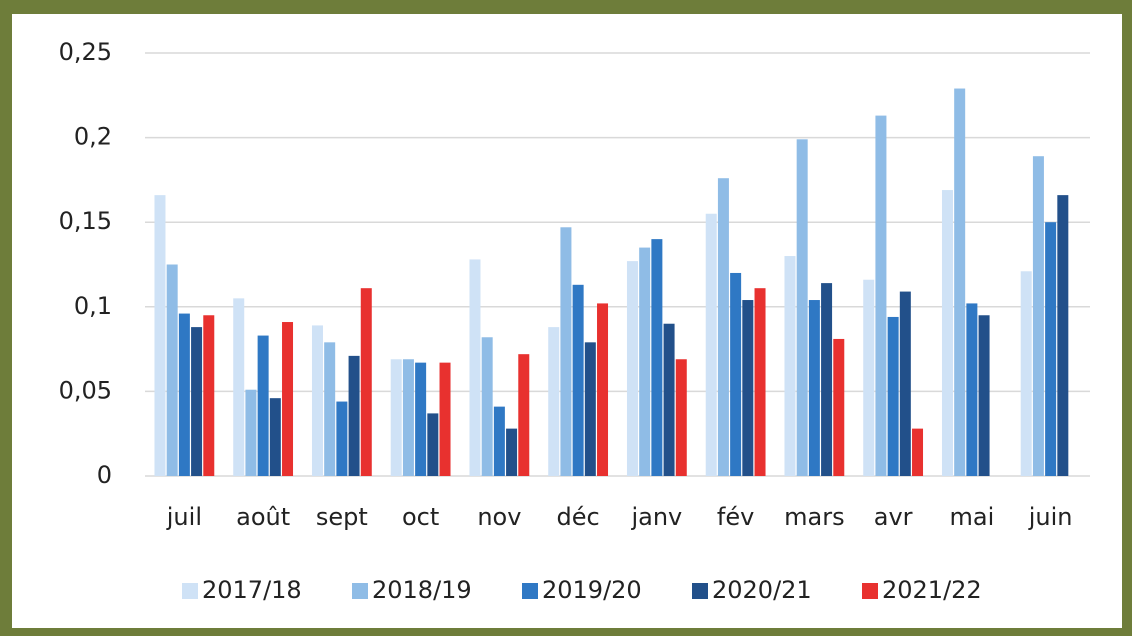 The height and width of the screenshot is (636, 1132). I want to click on legend-label: 2018/19, so click(422, 590).